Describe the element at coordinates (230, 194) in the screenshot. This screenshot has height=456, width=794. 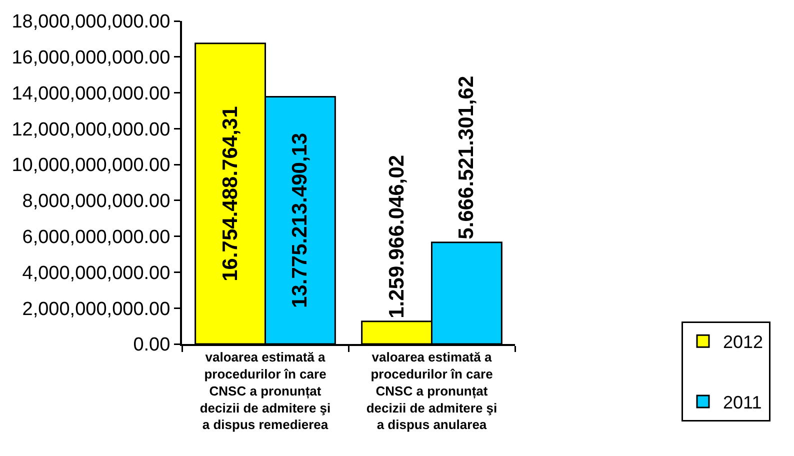
I see `data-label: 16.754.488.764,31` at that location.